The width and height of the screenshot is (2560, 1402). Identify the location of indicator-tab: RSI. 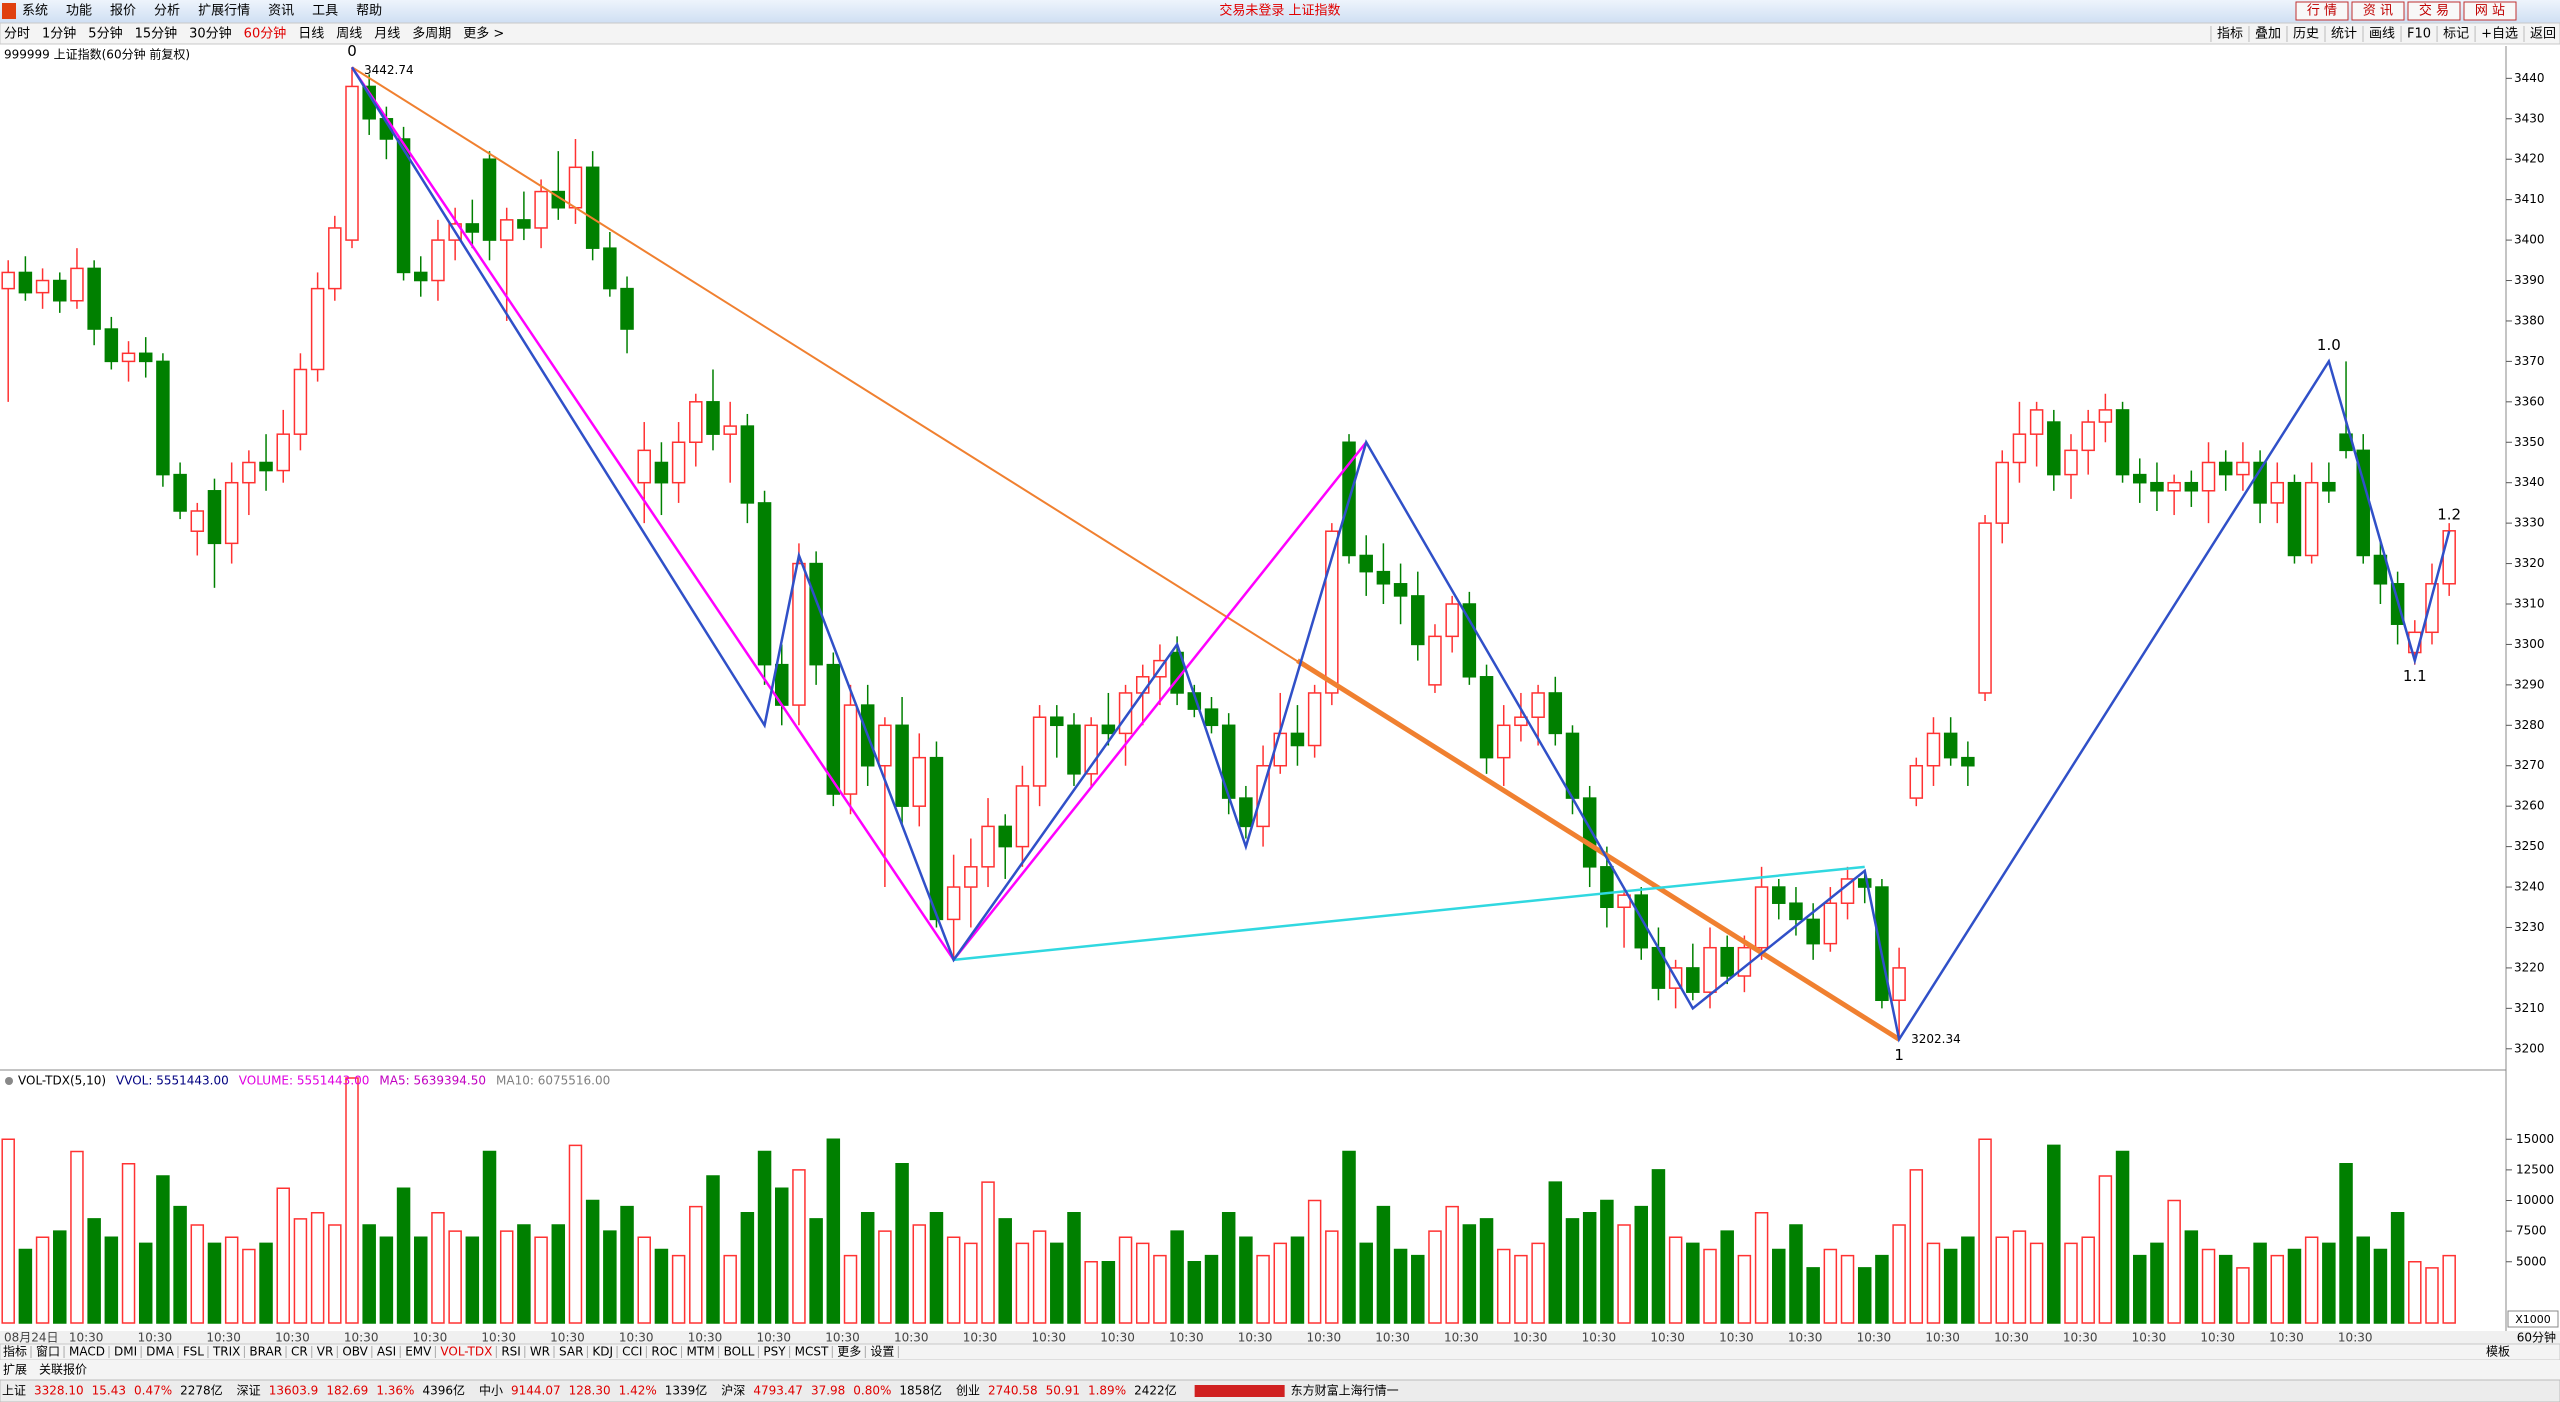
(511, 1352).